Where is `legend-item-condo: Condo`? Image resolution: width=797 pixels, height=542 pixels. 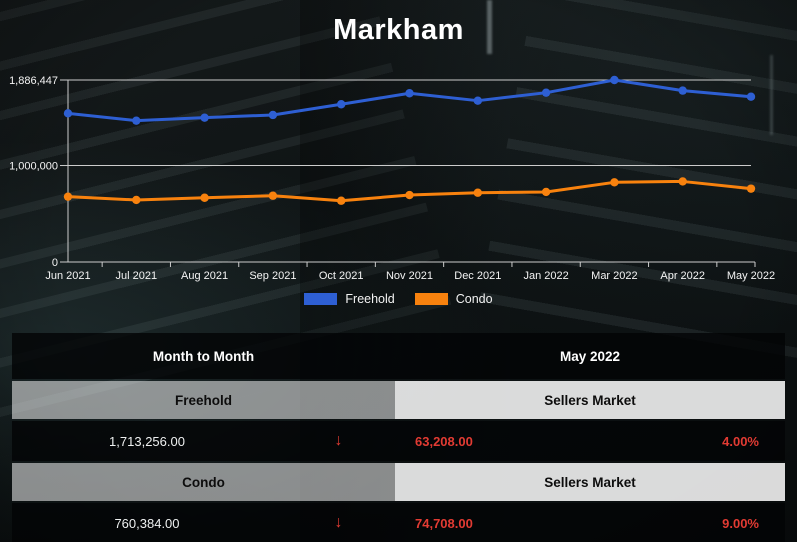 legend-item-condo: Condo is located at coordinates (453, 299).